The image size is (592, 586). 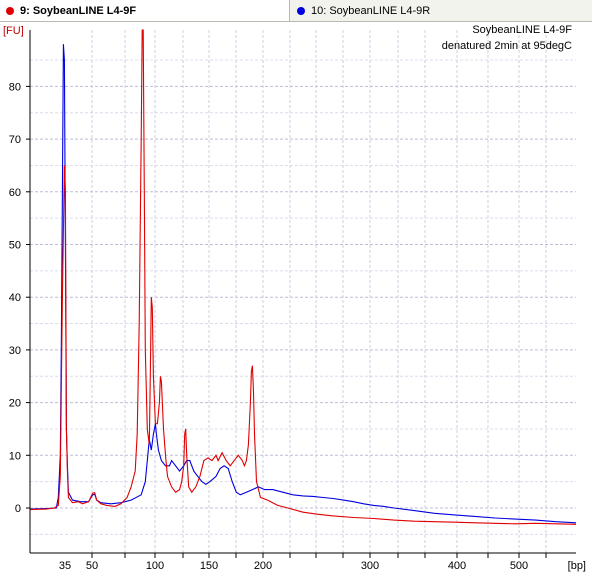 I want to click on x-tick-label: 100, so click(x=155, y=566).